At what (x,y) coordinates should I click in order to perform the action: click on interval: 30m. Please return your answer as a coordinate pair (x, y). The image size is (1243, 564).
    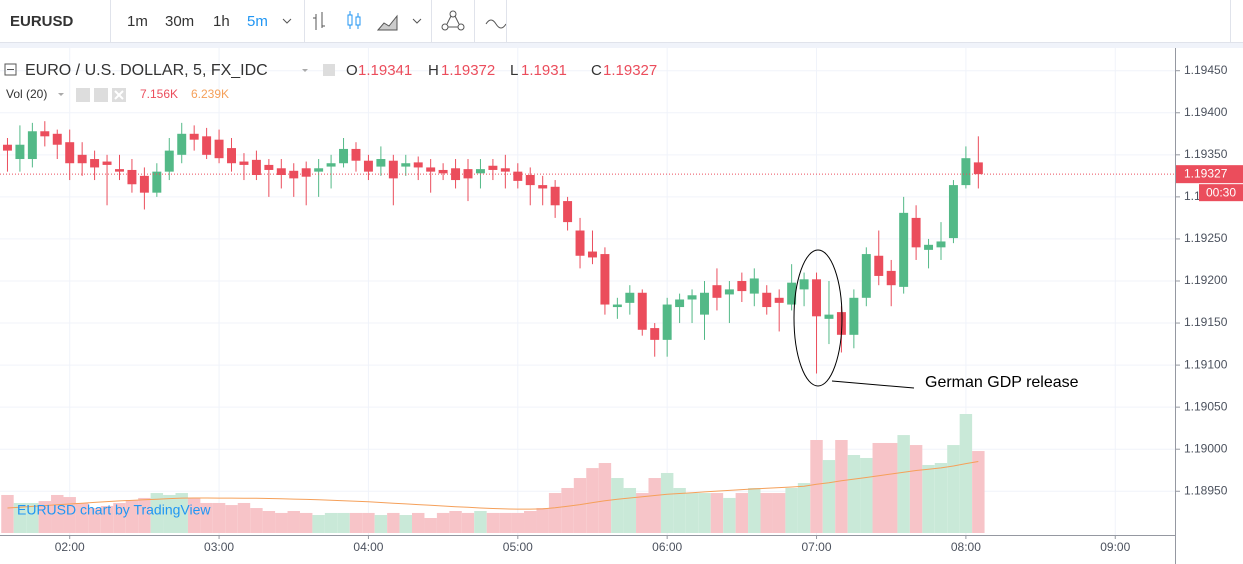
    Looking at the image, I should click on (179, 21).